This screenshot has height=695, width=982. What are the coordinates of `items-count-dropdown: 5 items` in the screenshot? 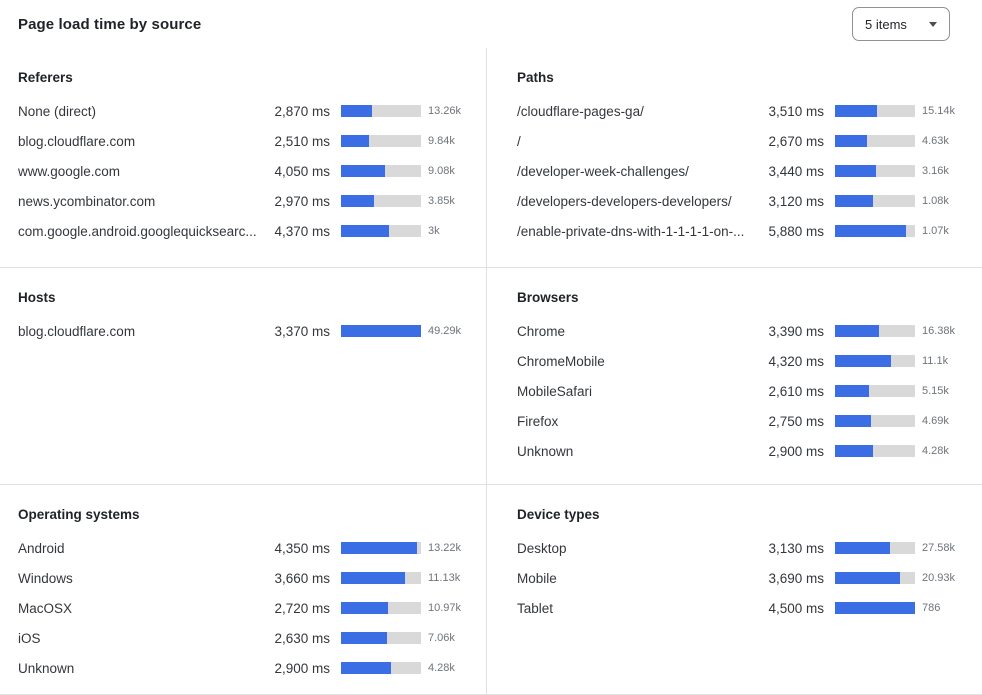 It's located at (901, 24).